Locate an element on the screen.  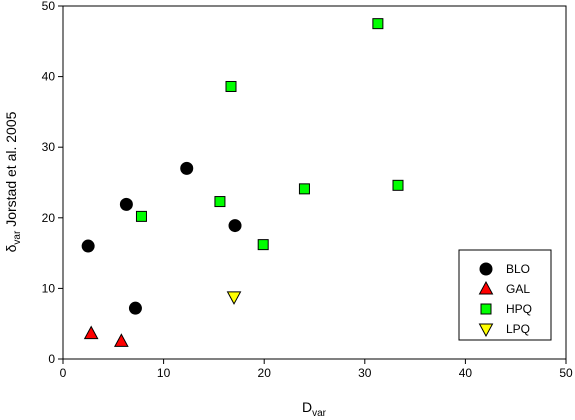
y-tick-label: 40 is located at coordinates (49, 77).